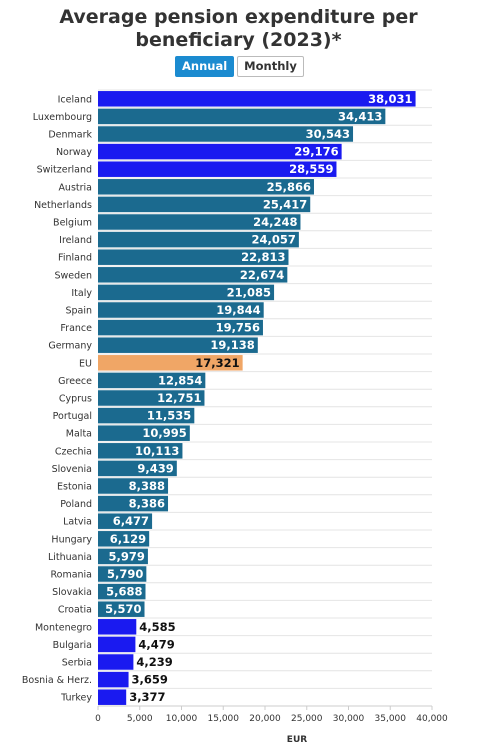 The height and width of the screenshot is (752, 477). I want to click on x-tick-label: 0, so click(98, 719).